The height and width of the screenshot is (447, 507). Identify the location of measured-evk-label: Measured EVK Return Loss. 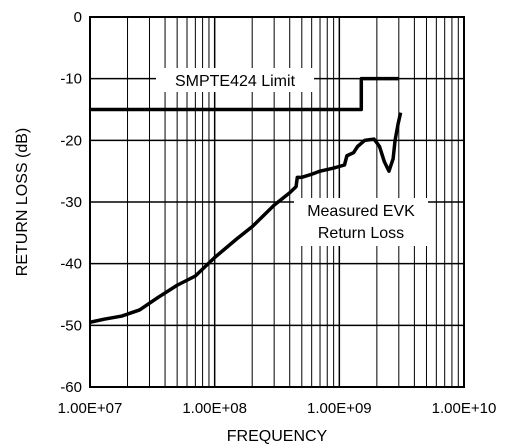
(361, 222).